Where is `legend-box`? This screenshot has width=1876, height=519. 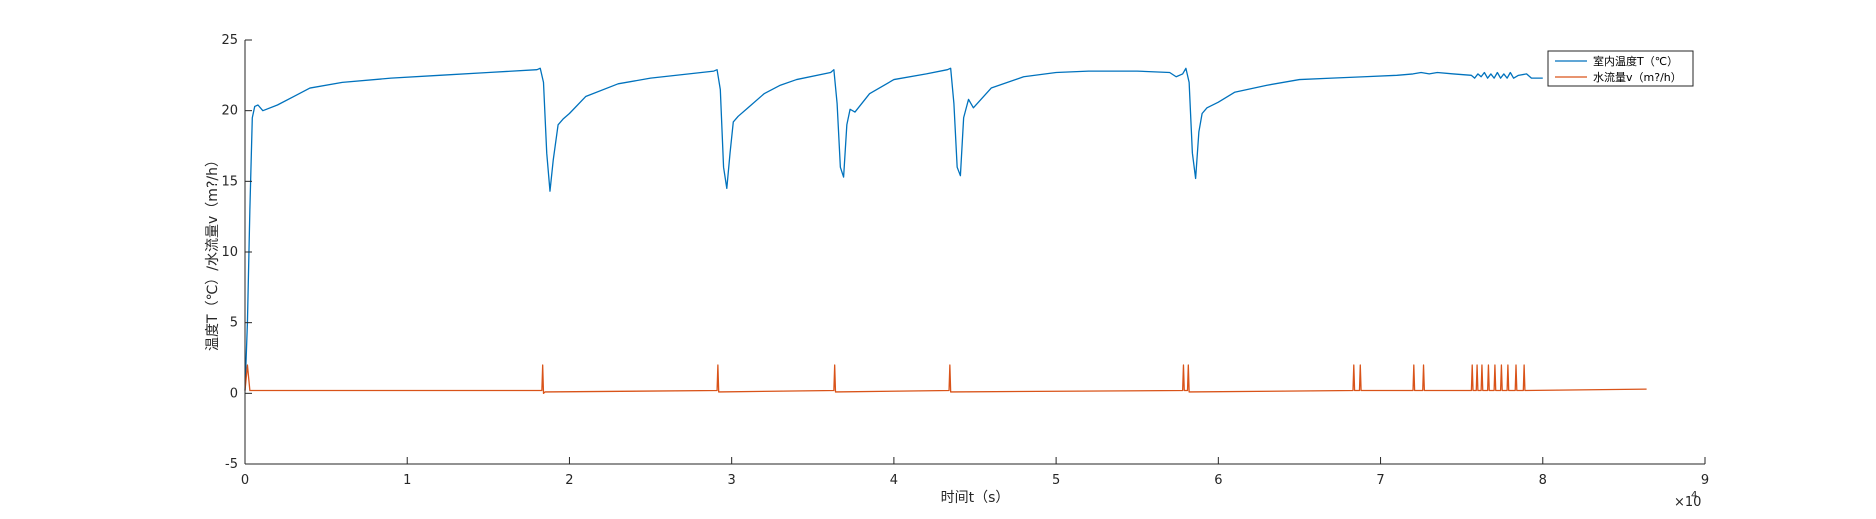
legend-box is located at coordinates (1620, 68).